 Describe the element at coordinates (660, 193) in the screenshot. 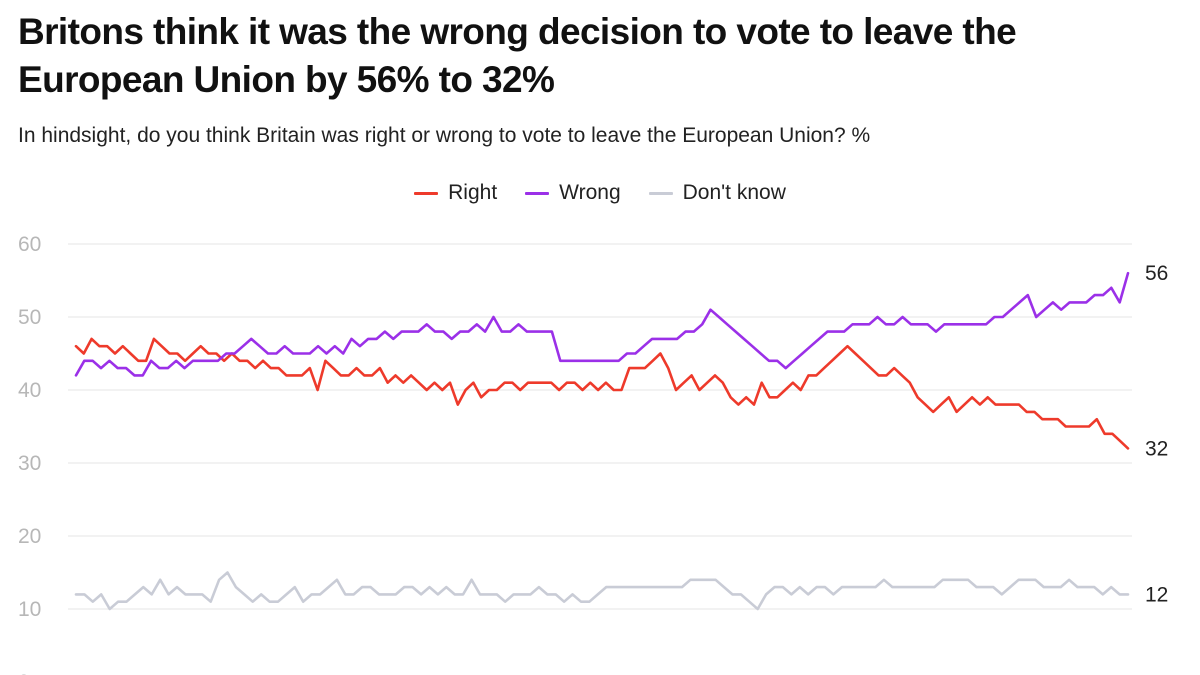

I see `legend-swatch-dont-know` at that location.